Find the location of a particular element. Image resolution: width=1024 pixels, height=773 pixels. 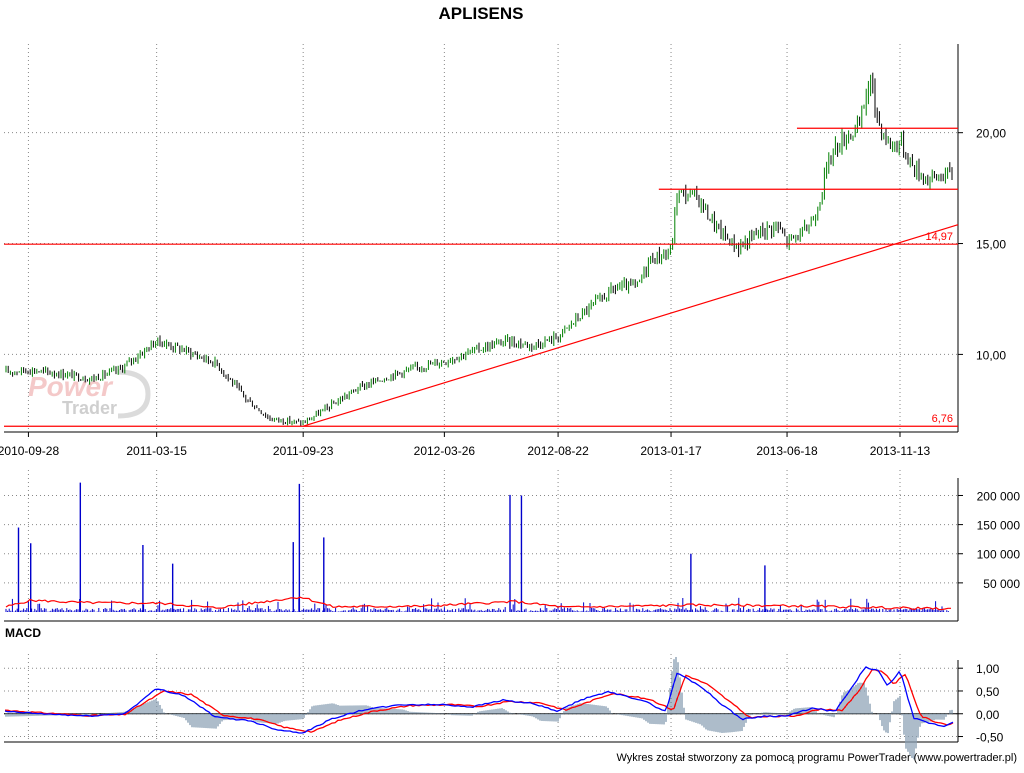

x-tick-label: 2013-11-13 is located at coordinates (900, 451).